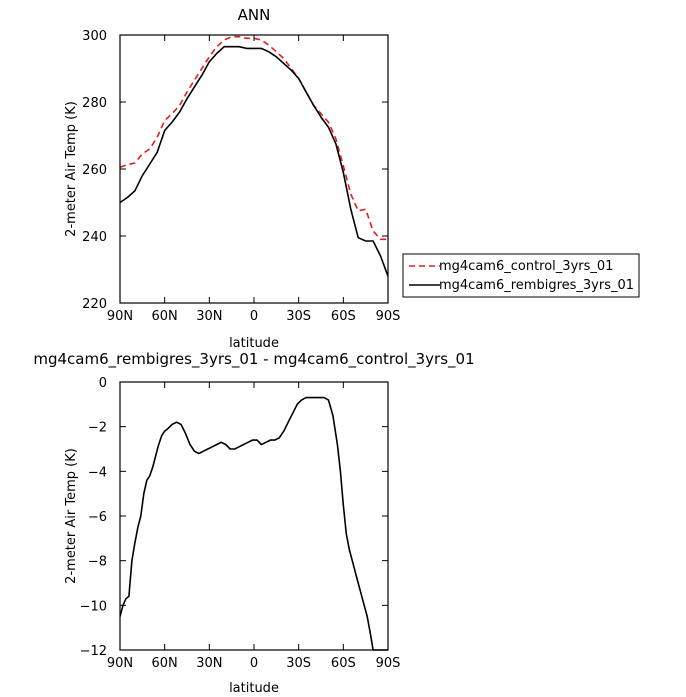 The width and height of the screenshot is (686, 697). Describe the element at coordinates (388, 663) in the screenshot. I see `x-tick-label-bottom: 90S` at that location.